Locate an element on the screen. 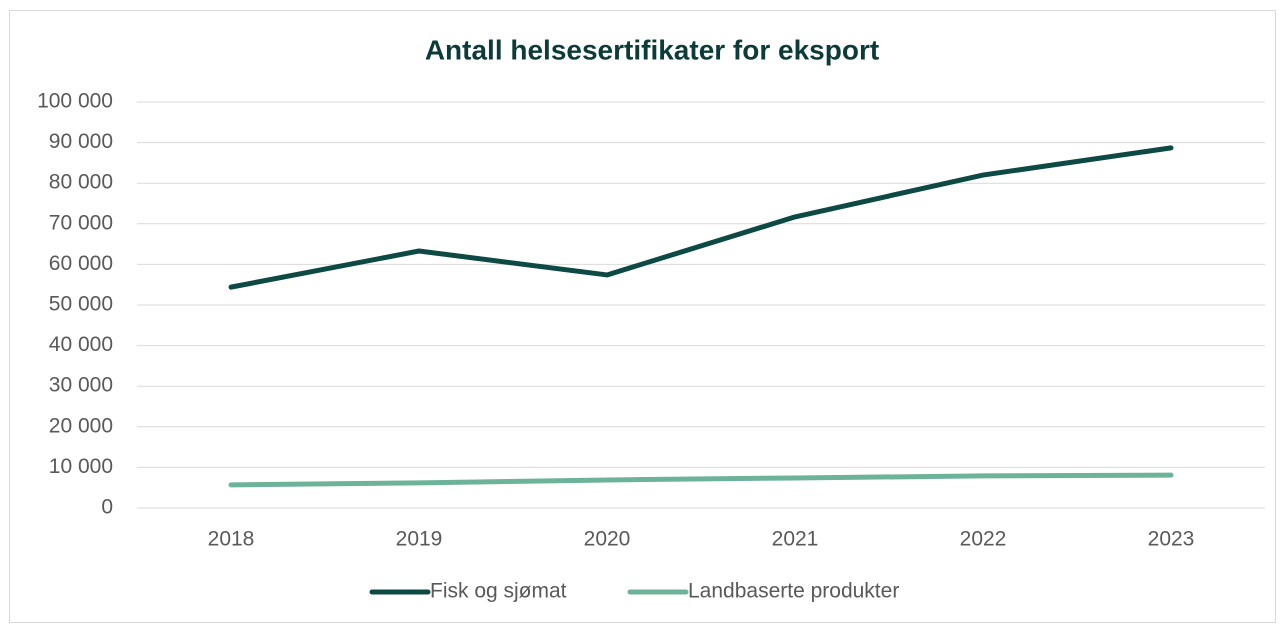 The height and width of the screenshot is (624, 1284). y-tick-label: 10 000 is located at coordinates (81, 466).